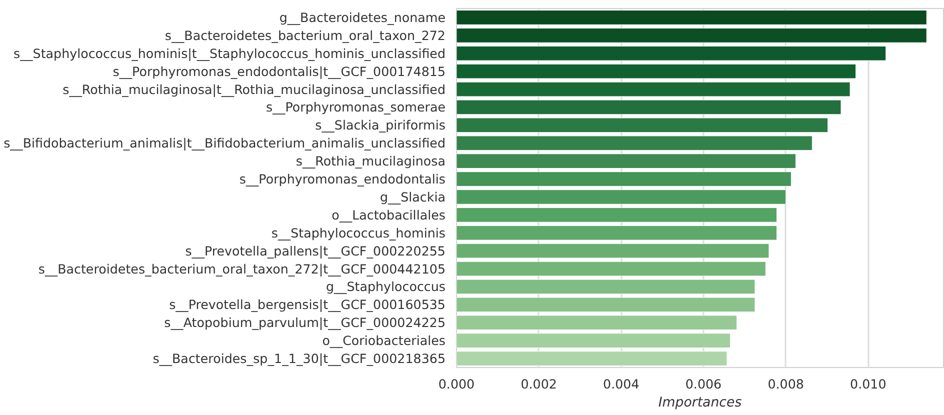 The width and height of the screenshot is (944, 415). I want to click on y-tick-label: s__Rothia_mucilaginosa, so click(371, 161).